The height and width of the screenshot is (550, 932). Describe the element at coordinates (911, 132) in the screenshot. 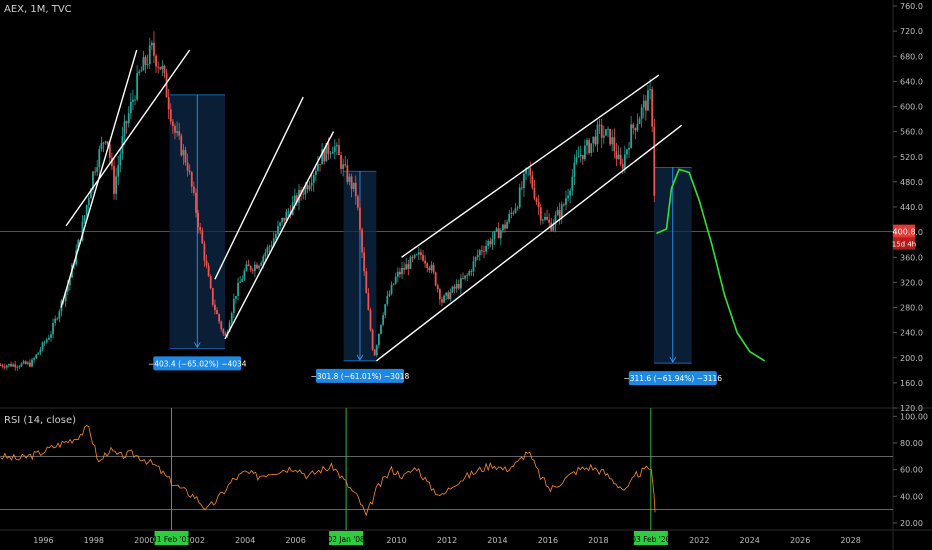

I see `y-tick-label: 560.0` at that location.